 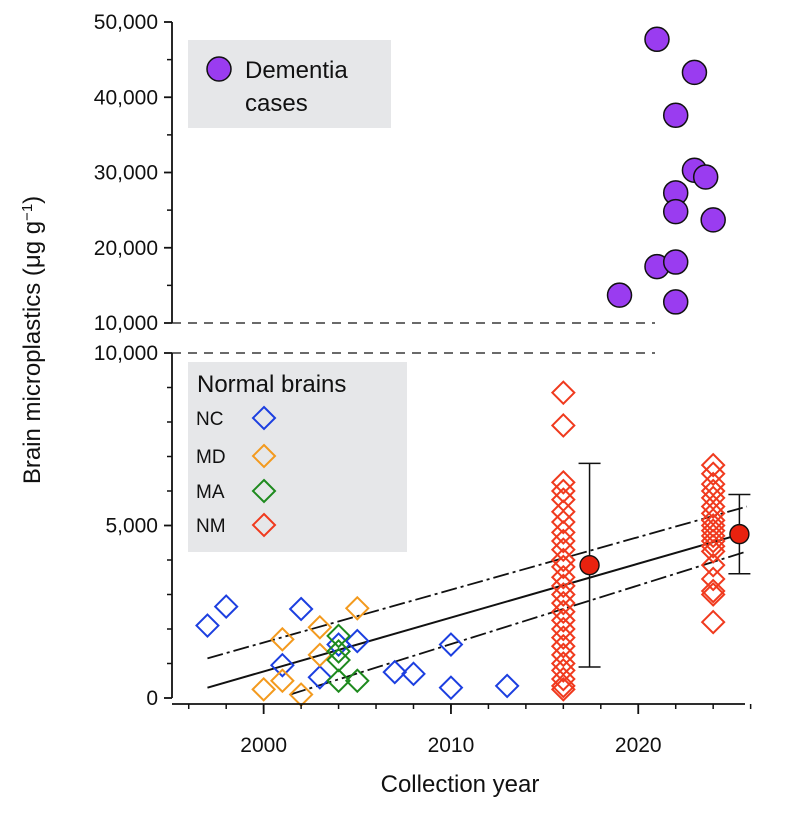 What do you see at coordinates (126, 353) in the screenshot?
I see `y-tick-label-lower: 10,000` at bounding box center [126, 353].